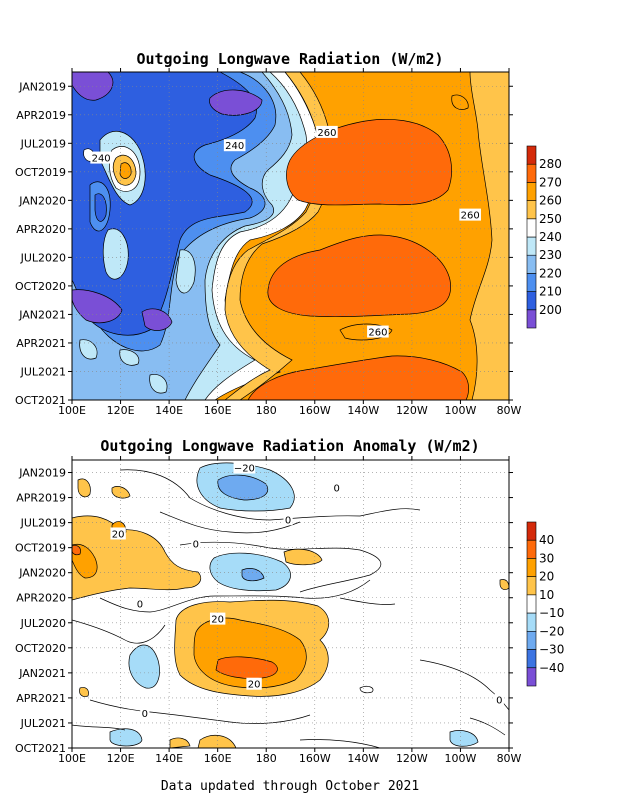 Image resolution: width=618 pixels, height=800 pixels. I want to click on contour-label: −20, so click(244, 469).